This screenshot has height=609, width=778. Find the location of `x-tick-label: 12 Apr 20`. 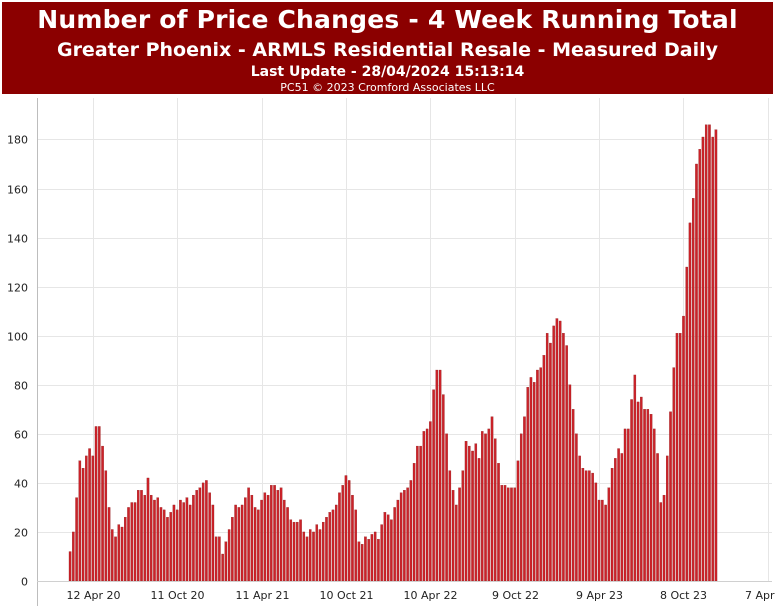

x-tick-label: 12 Apr 20 is located at coordinates (93, 595).